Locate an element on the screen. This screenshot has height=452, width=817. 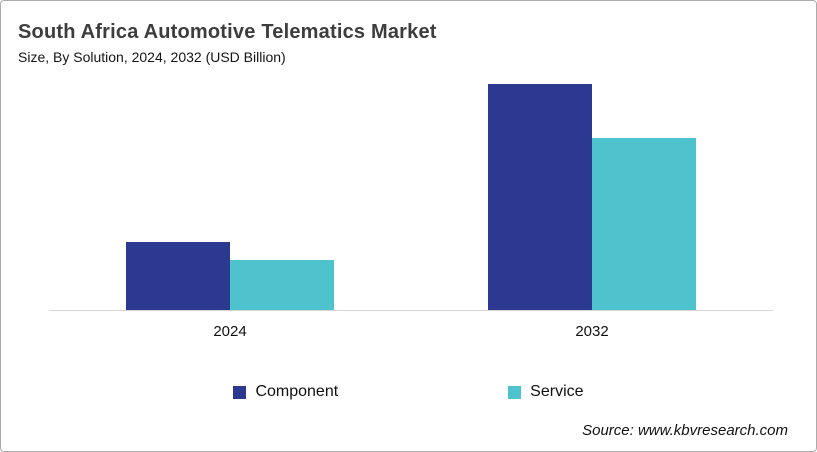
bar-group-2024 is located at coordinates (230, 276).